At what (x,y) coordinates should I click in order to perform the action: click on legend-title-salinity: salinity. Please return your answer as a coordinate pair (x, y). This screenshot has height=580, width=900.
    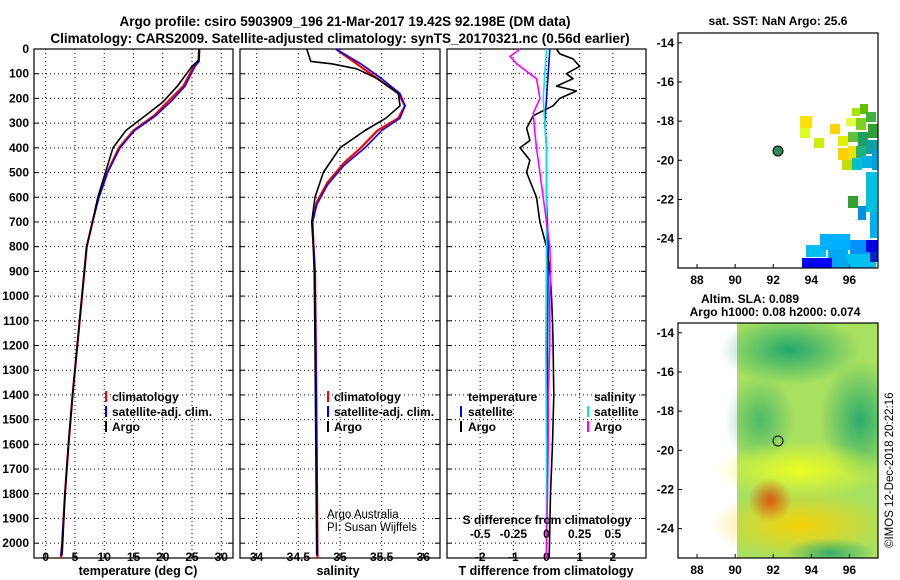
    Looking at the image, I should click on (615, 397).